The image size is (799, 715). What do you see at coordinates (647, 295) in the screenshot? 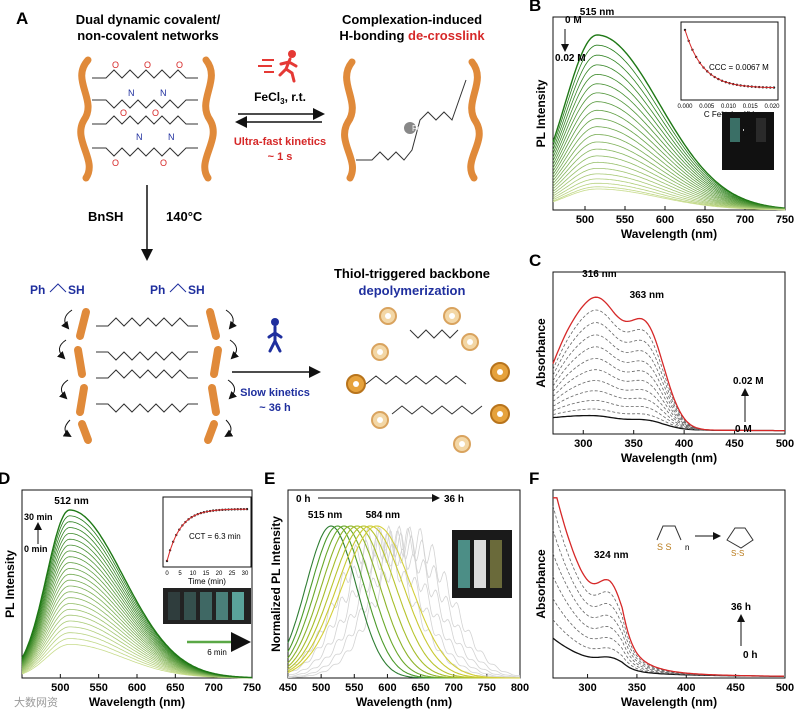
I see `peak-label-c: 363 nm` at bounding box center [647, 295].